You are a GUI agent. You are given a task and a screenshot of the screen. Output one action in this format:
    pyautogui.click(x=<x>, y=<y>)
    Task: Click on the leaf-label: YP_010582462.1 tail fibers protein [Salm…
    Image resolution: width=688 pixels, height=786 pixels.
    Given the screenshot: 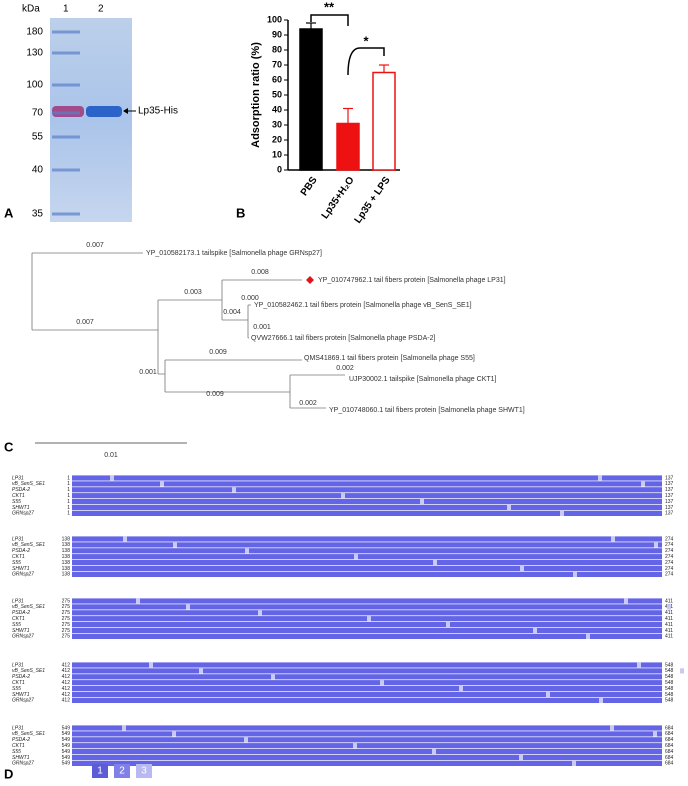 What is the action you would take?
    pyautogui.click(x=363, y=305)
    